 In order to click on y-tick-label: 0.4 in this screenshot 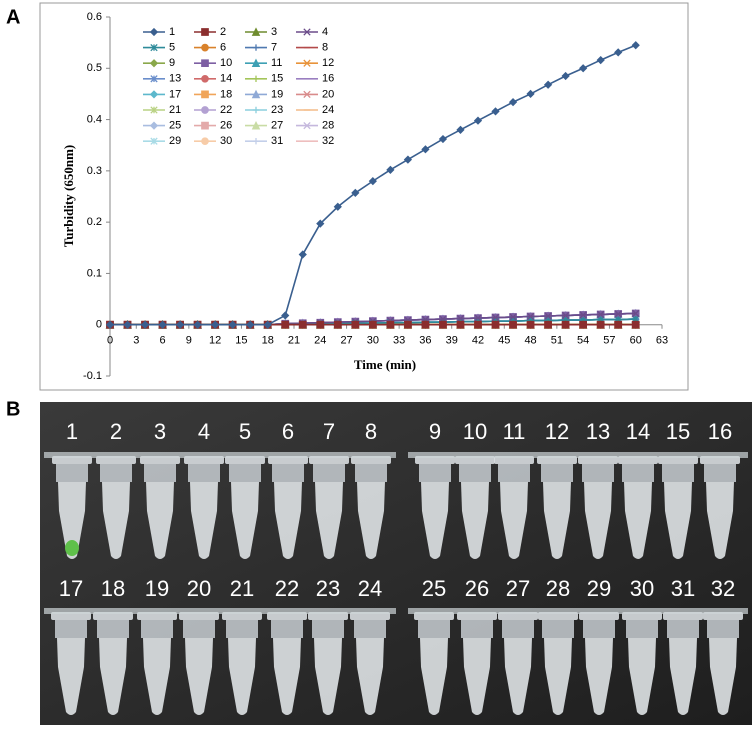, I will do `click(94, 119)`.